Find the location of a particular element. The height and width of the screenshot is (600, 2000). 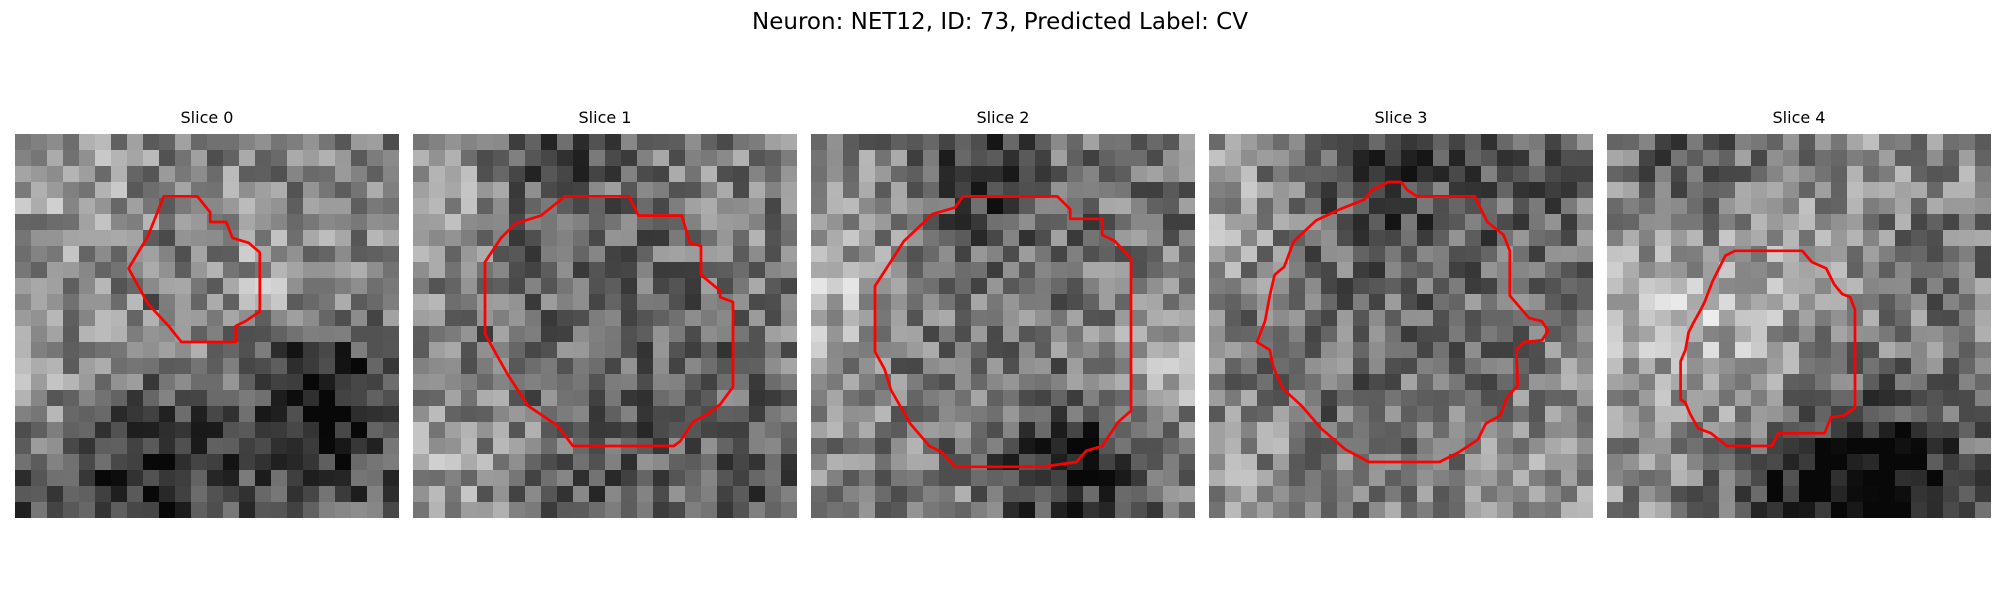

slice-image is located at coordinates (1799, 326).